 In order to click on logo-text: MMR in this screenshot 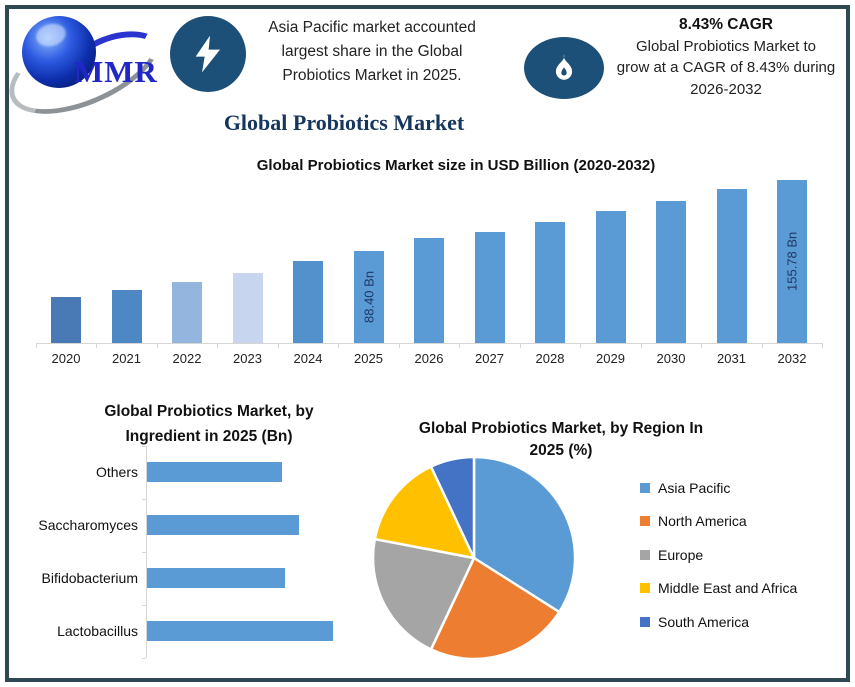, I will do `click(116, 71)`.